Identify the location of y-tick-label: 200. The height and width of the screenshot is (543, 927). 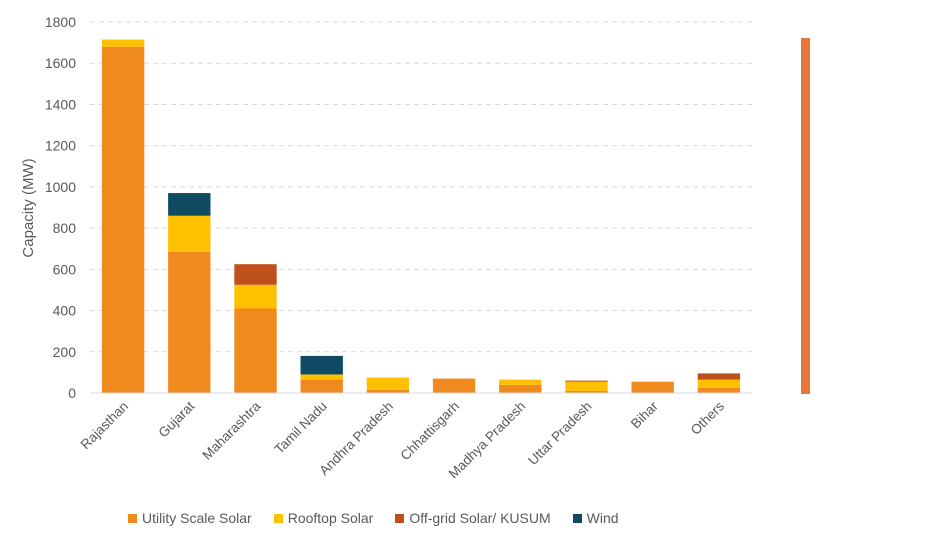
(65, 352).